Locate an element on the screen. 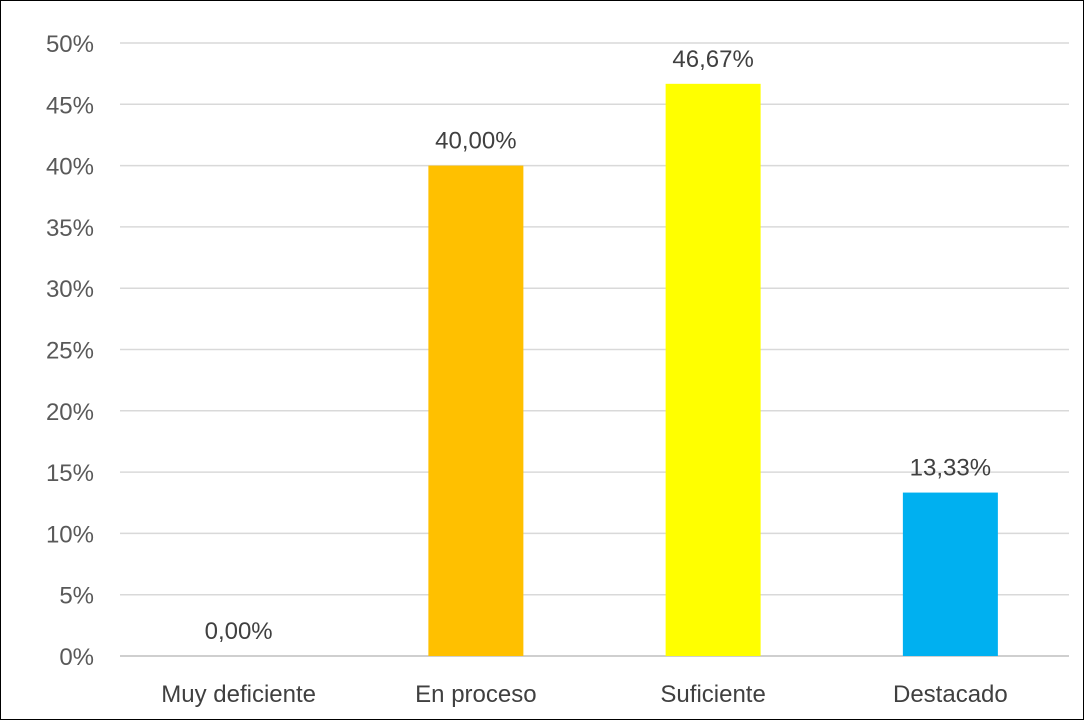 The width and height of the screenshot is (1084, 720). data-label: 0,00% is located at coordinates (239, 631).